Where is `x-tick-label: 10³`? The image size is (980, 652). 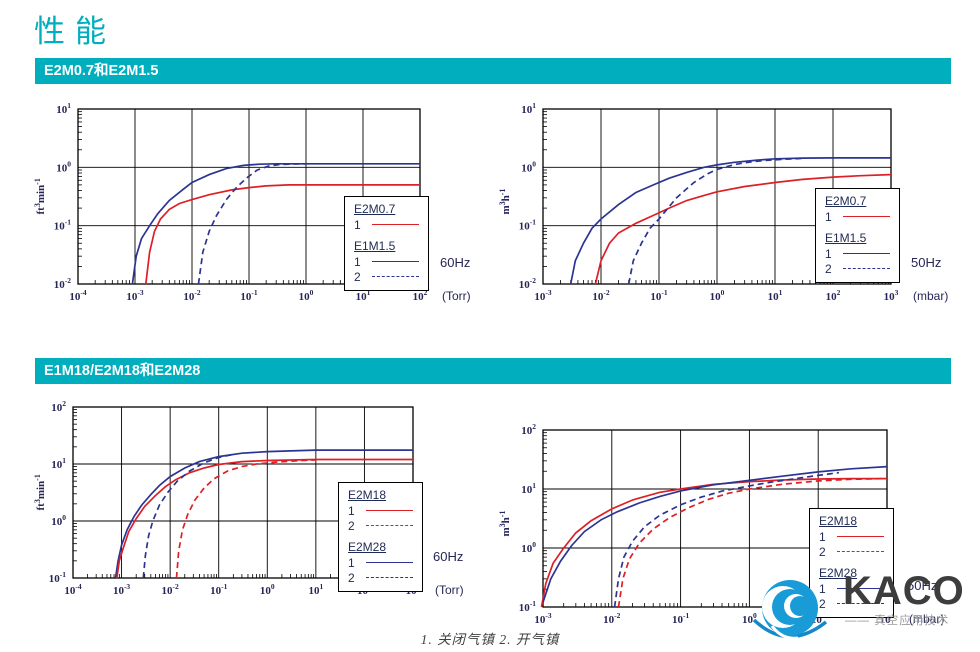
x-tick-label: 10³ is located at coordinates (891, 295).